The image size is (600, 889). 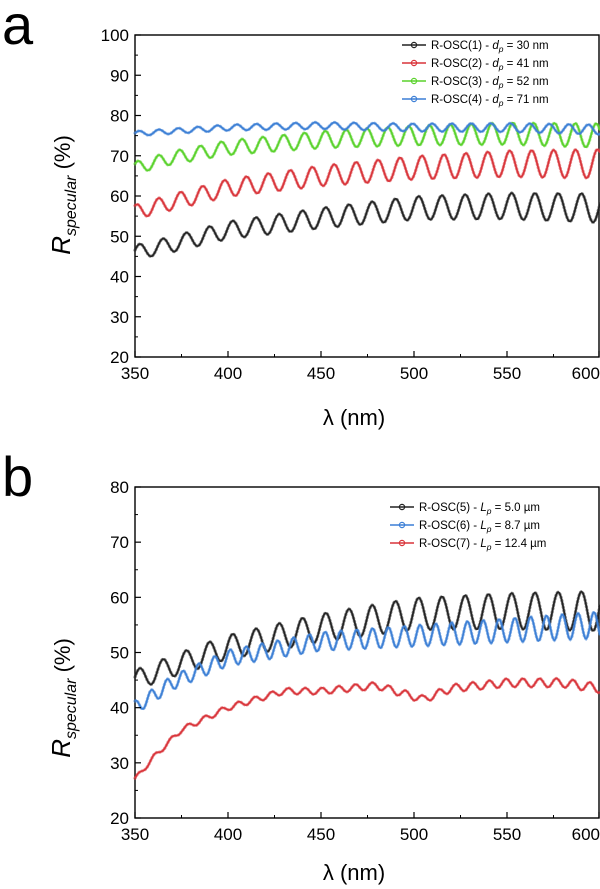 What do you see at coordinates (61, 245) in the screenshot?
I see `panel-a-y-axis-symbol: R` at bounding box center [61, 245].